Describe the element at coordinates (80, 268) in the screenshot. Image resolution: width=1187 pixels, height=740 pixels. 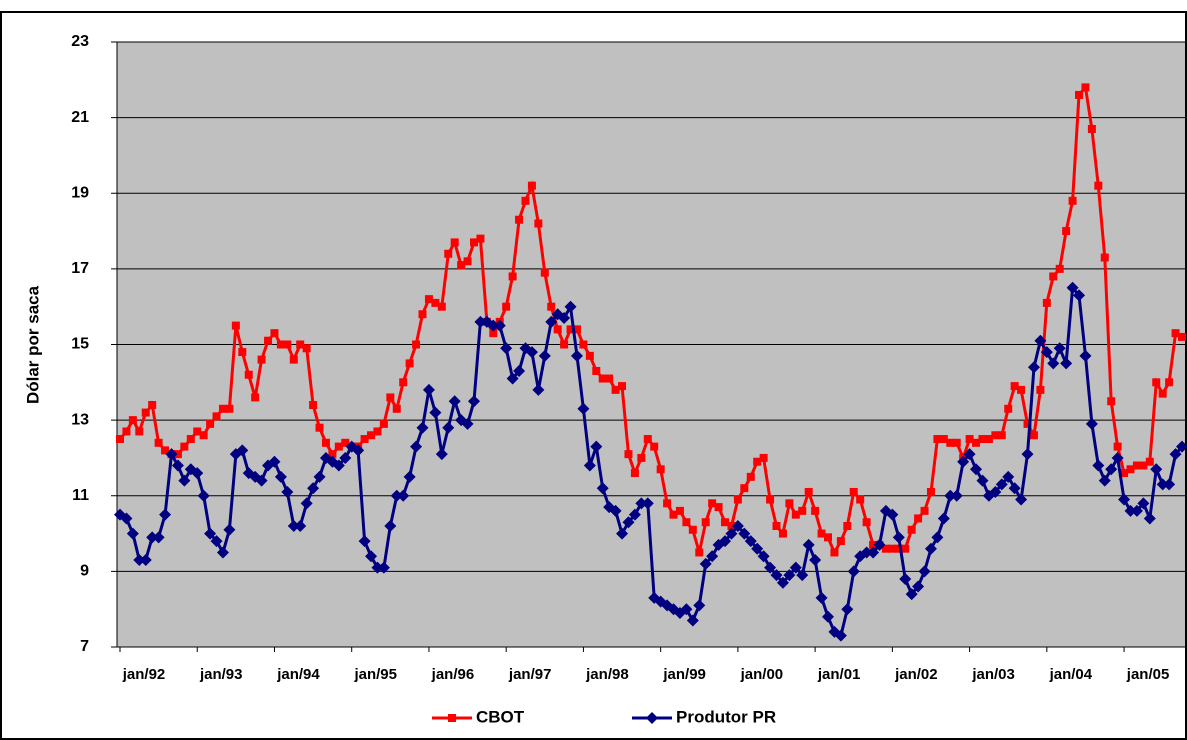
I see `y-tick-label: 17` at that location.